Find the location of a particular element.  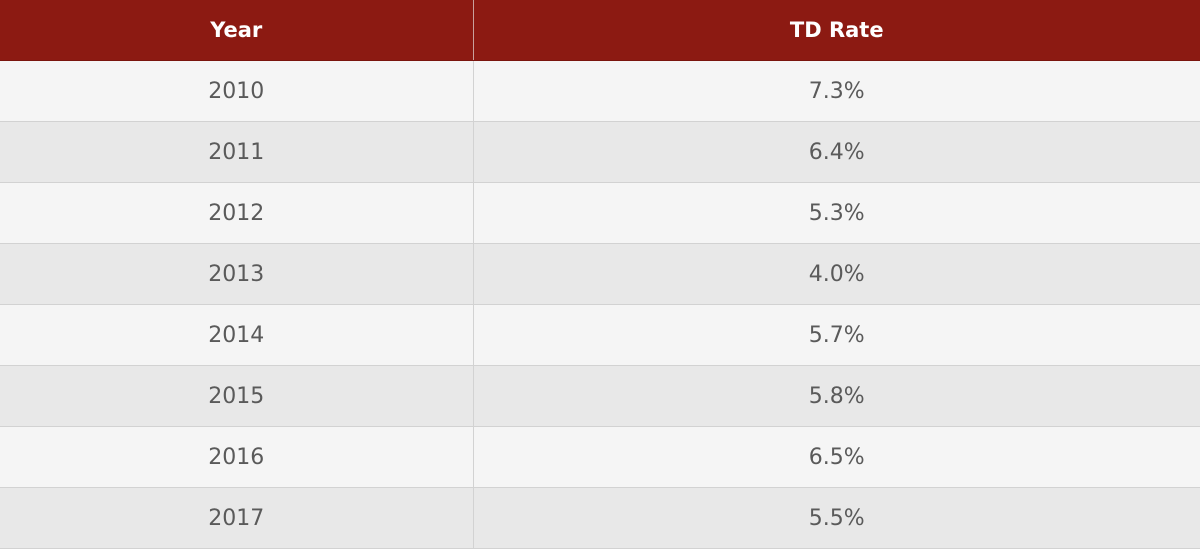

table-row: 2012 5.3% is located at coordinates (600, 213).